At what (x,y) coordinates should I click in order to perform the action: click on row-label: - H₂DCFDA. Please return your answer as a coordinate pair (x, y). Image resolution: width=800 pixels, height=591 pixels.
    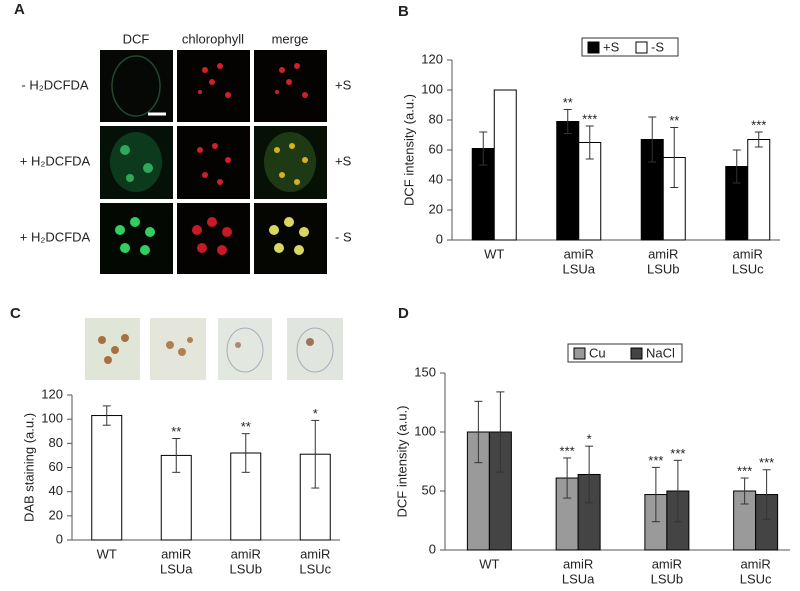
    Looking at the image, I should click on (54, 84).